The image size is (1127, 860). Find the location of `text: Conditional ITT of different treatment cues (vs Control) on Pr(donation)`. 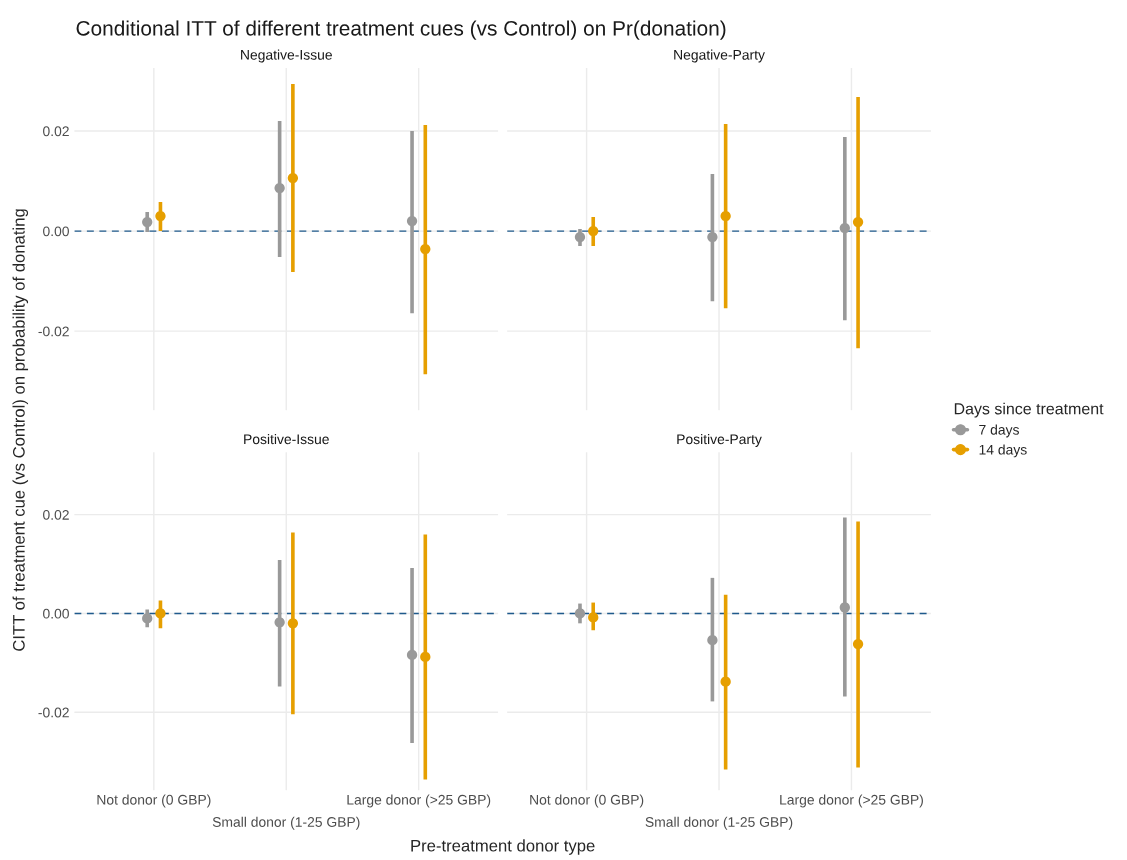

text: Conditional ITT of different treatment cues (vs Control) on Pr(donation) is located at coordinates (401, 30).